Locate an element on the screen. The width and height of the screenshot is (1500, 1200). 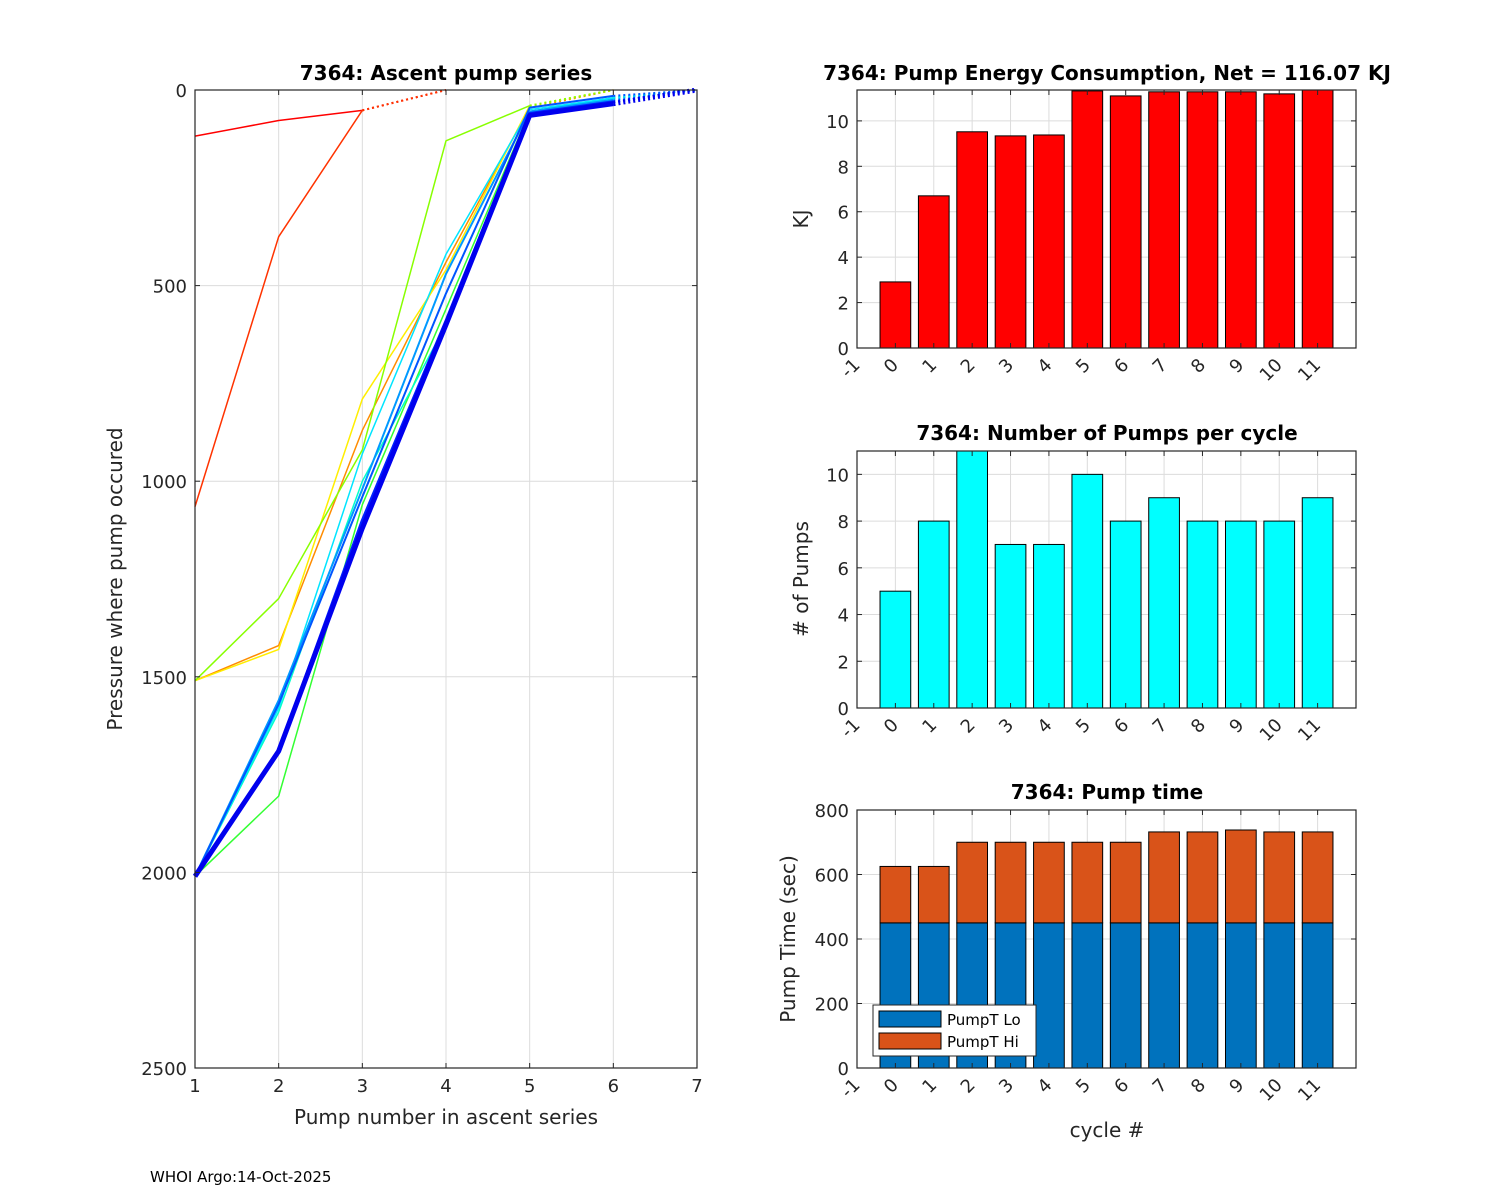
y-tick-label: 200 is located at coordinates (832, 1005).